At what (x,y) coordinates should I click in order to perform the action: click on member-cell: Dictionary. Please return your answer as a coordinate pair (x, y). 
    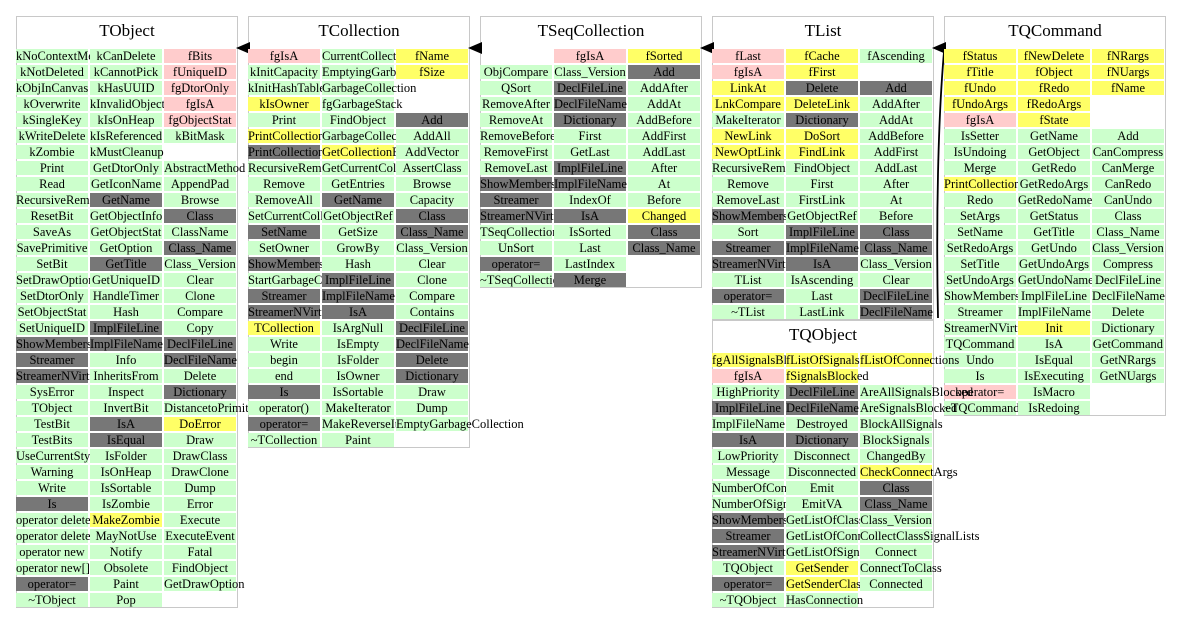
    Looking at the image, I should click on (432, 376).